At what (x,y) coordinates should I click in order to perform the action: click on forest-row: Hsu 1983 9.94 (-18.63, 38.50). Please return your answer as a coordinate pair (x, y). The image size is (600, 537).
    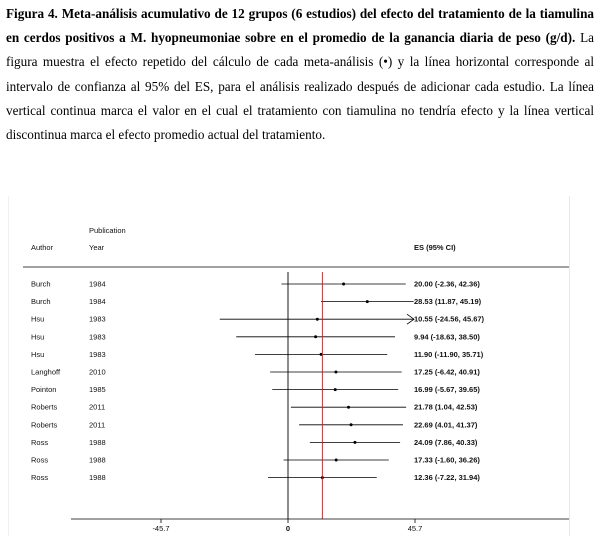
    Looking at the image, I should click on (255, 336).